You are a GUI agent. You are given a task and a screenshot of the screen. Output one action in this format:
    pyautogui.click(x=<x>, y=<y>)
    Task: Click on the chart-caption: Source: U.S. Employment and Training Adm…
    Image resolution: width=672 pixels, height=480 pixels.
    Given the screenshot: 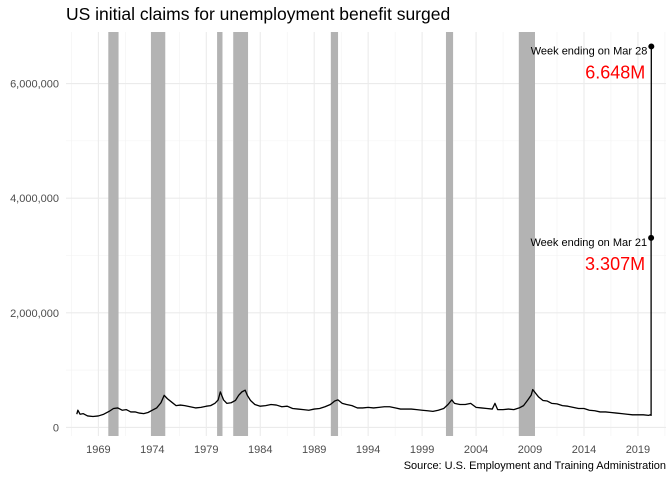 What is the action you would take?
    pyautogui.click(x=534, y=466)
    